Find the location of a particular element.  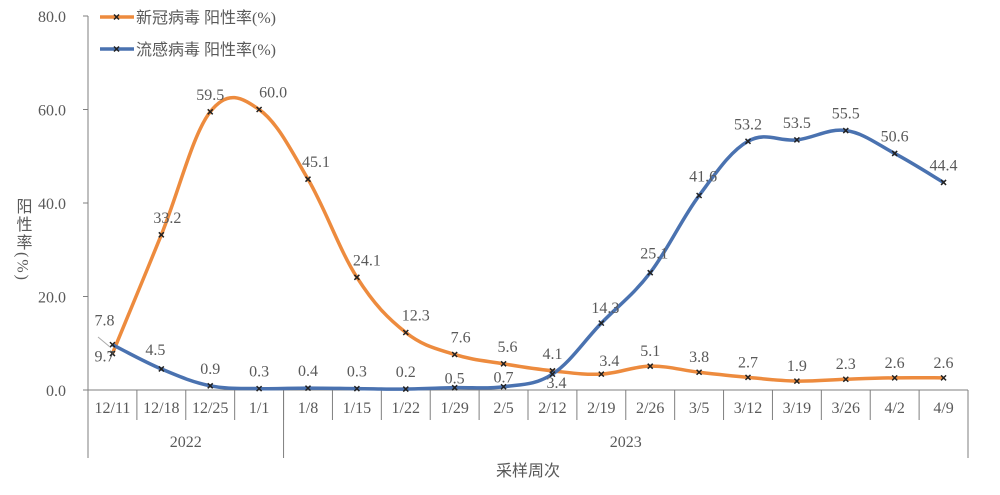

data-label-leader-line is located at coordinates (104, 342).